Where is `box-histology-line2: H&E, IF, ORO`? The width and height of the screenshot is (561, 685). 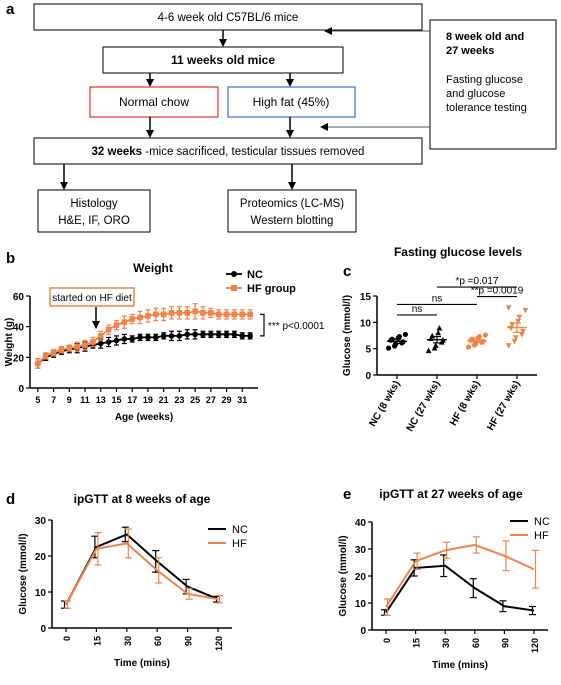 box-histology-line2: H&E, IF, ORO is located at coordinates (94, 221).